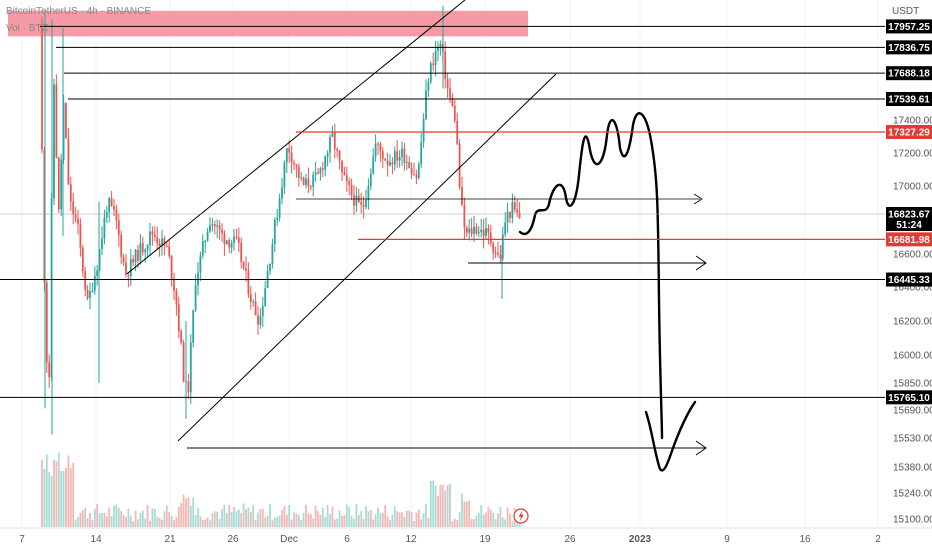  I want to click on lightning-icon, so click(521, 516).